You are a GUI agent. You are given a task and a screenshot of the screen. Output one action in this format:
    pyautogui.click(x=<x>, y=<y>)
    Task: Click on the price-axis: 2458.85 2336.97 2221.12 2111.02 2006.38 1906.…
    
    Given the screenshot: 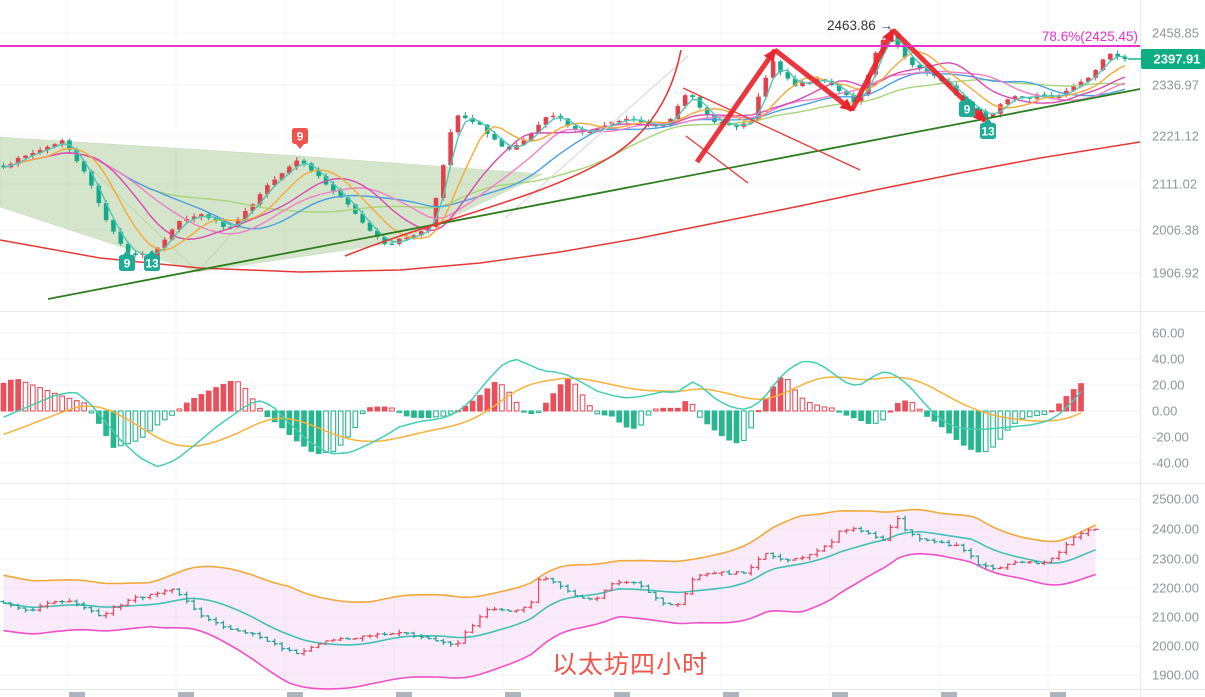 What is the action you would take?
    pyautogui.click(x=1175, y=354)
    